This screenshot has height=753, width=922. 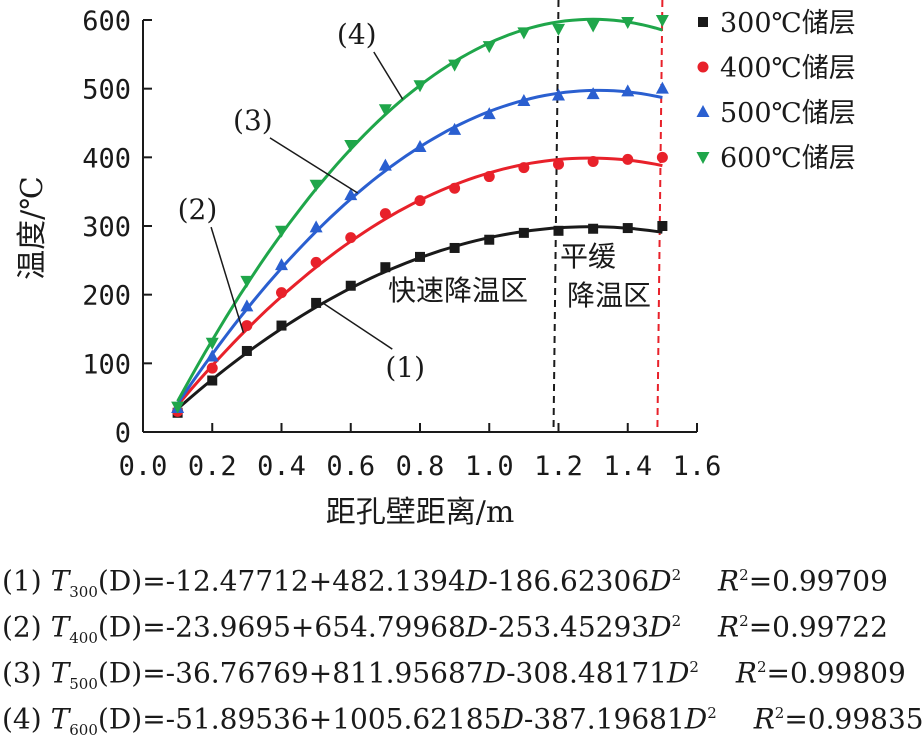 I want to click on y-tick-label: 100, so click(x=106, y=364).